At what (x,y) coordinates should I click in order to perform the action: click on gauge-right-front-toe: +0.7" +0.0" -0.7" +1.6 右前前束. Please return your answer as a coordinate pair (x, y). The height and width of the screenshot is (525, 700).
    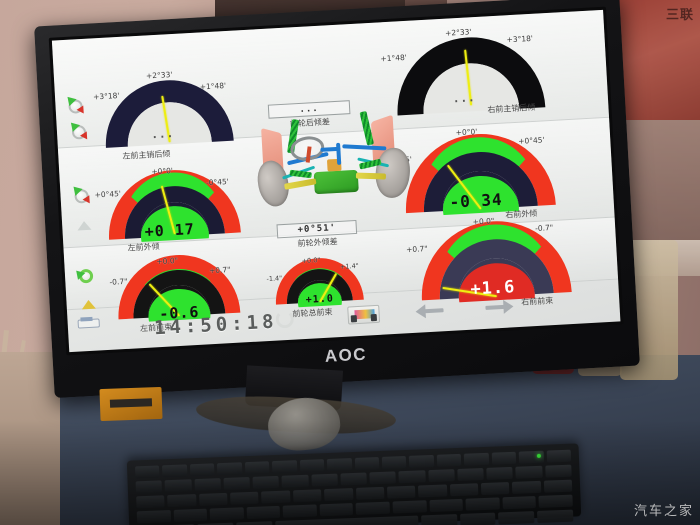
    Looking at the image, I should click on (490, 271).